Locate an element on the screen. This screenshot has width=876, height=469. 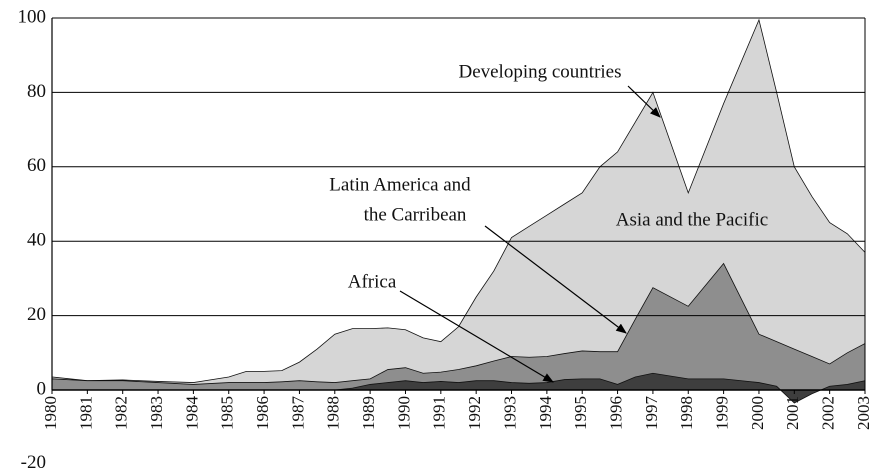
annotation: Asia and the Pacific is located at coordinates (692, 219).